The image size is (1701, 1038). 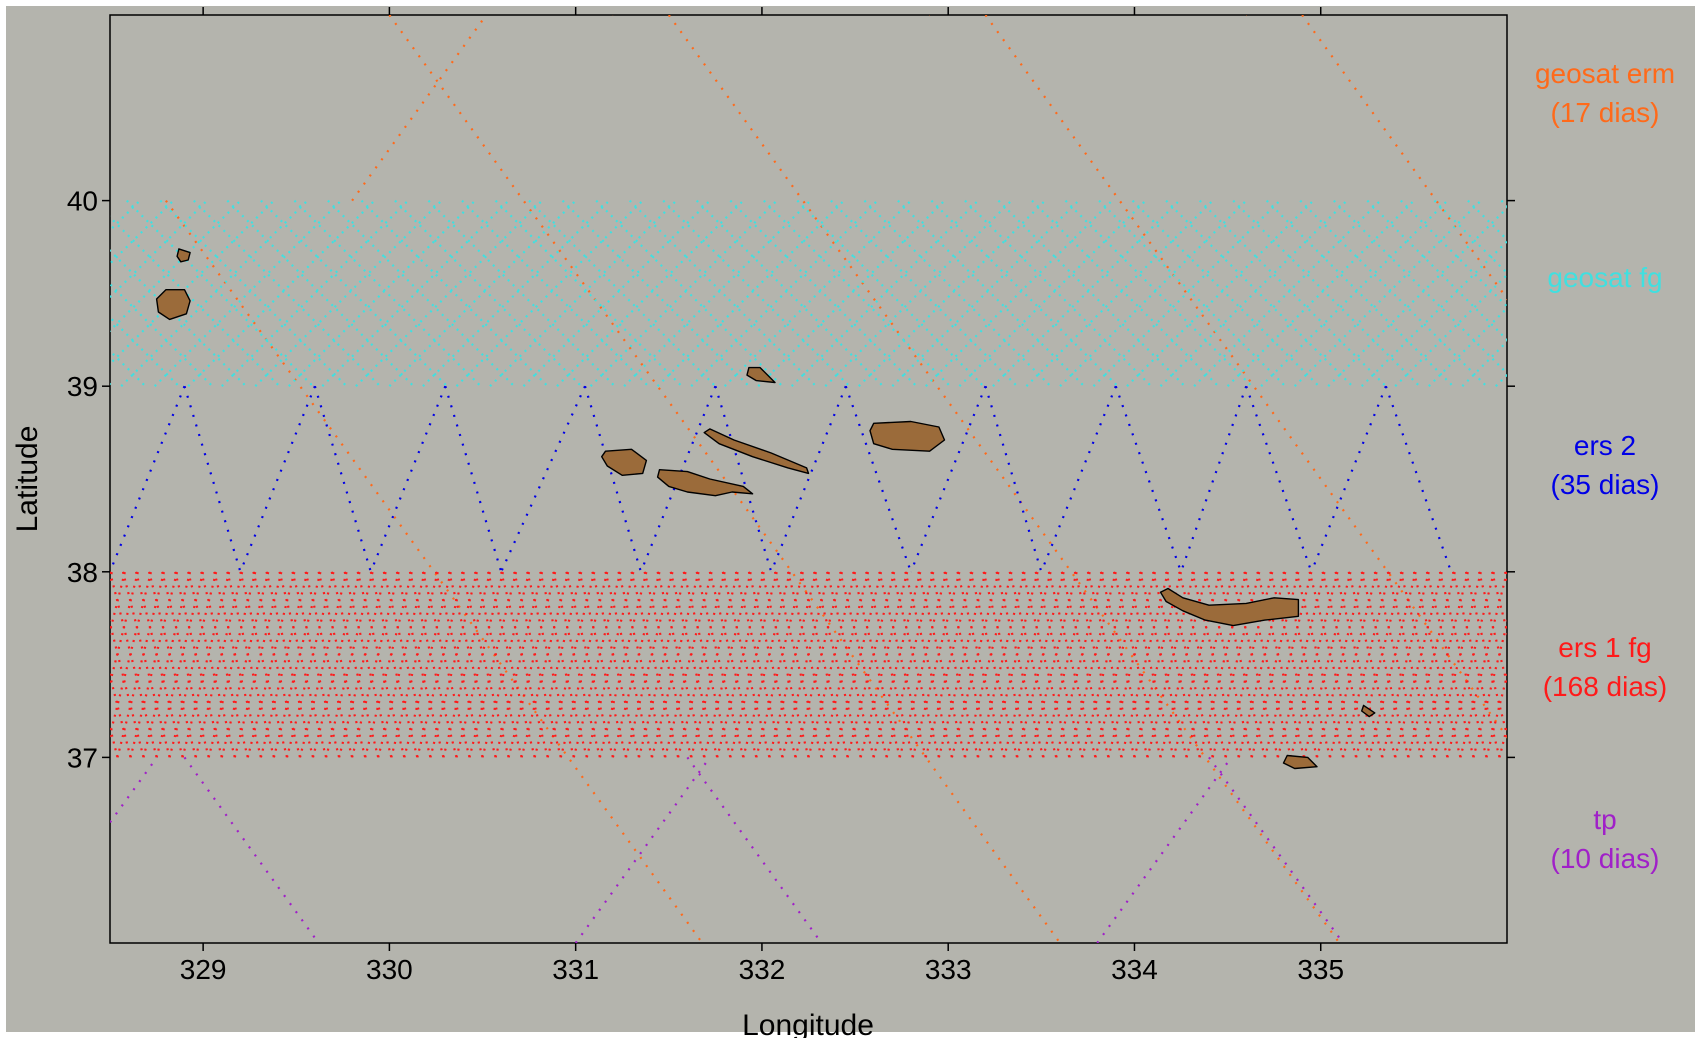 What do you see at coordinates (624, 462) in the screenshot?
I see `island-faial` at bounding box center [624, 462].